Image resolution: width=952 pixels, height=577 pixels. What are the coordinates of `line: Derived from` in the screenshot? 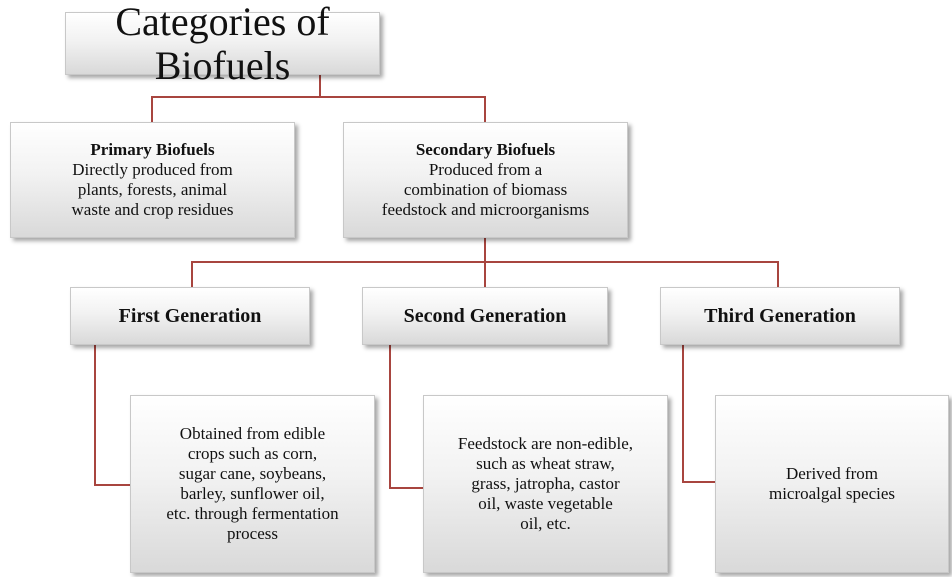 It's located at (832, 473).